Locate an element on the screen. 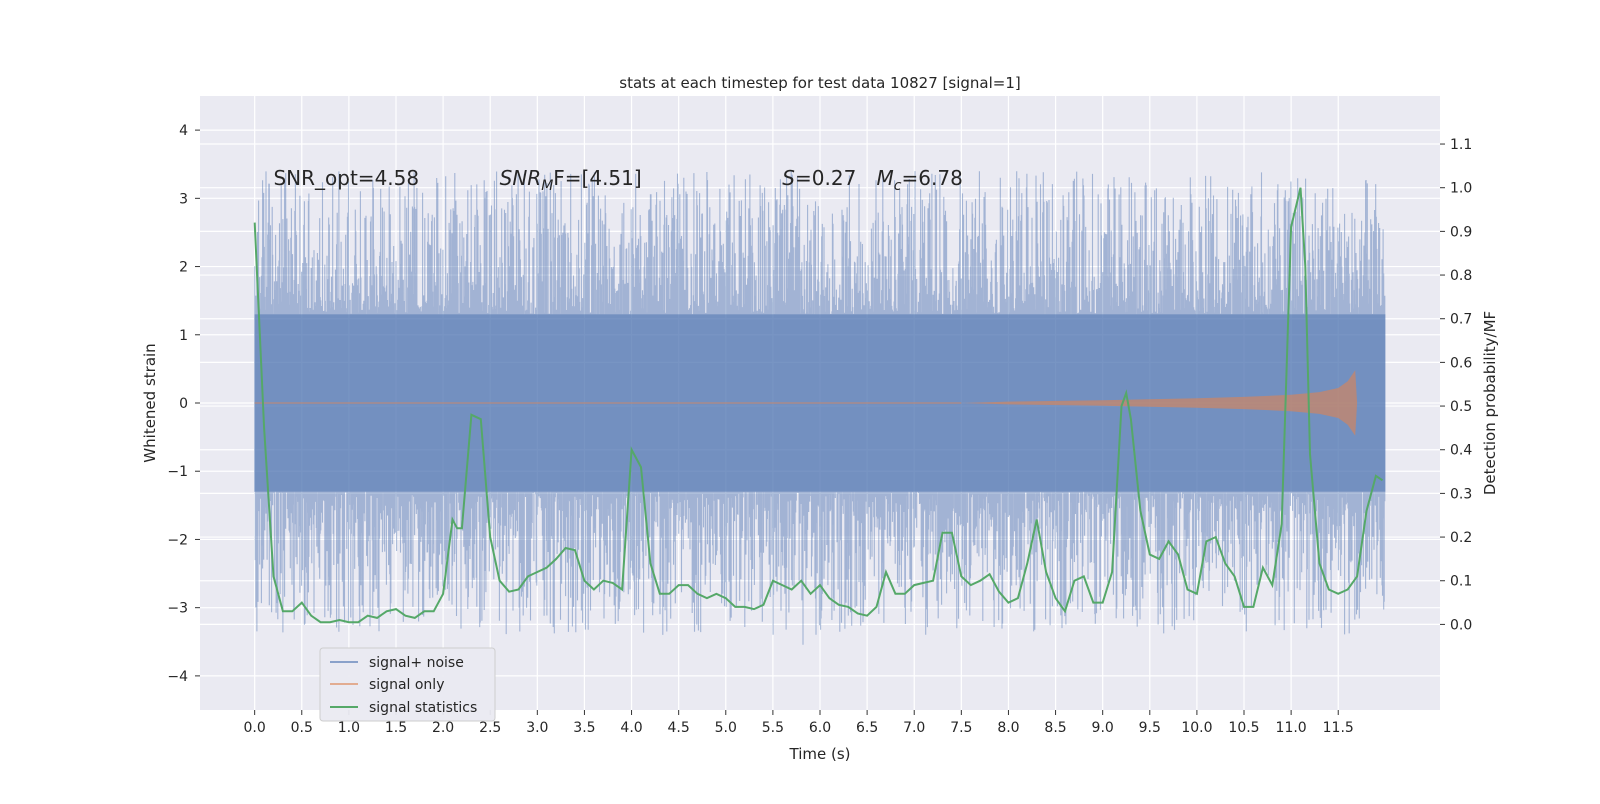  y-tick-label-right: 0.0 is located at coordinates (1461, 625).